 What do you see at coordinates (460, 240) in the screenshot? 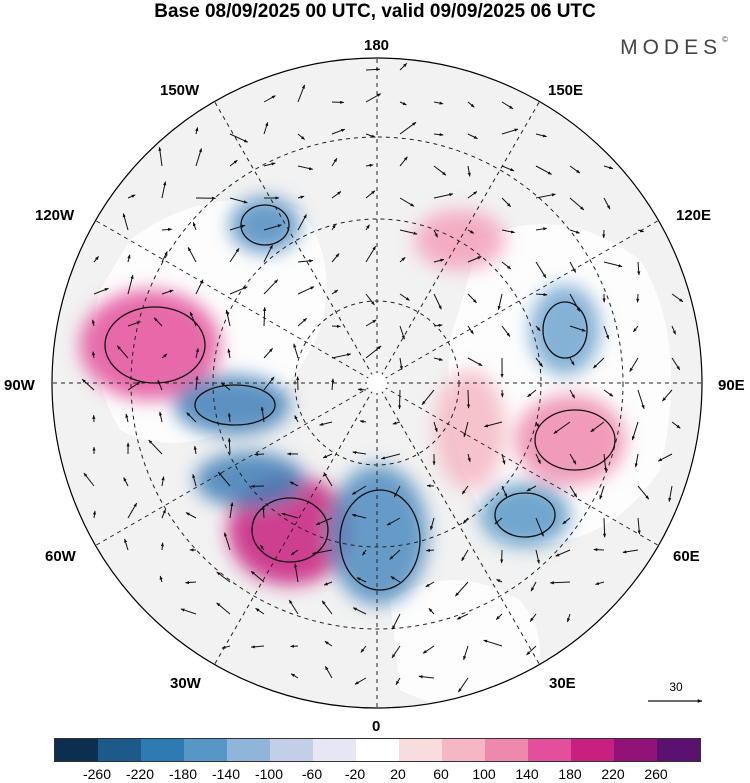
I see `anomaly-pos-east-siberia` at bounding box center [460, 240].